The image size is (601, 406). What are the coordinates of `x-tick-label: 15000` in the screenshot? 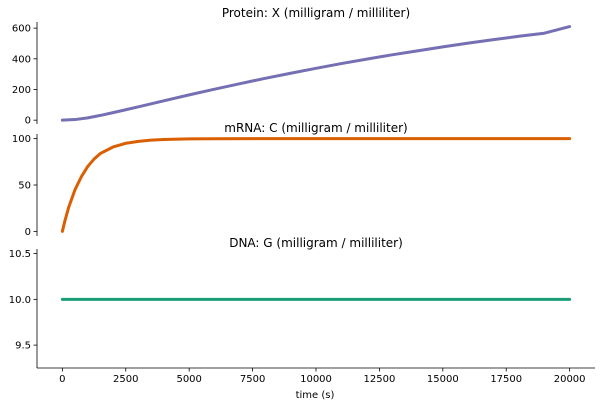 It's located at (443, 379).